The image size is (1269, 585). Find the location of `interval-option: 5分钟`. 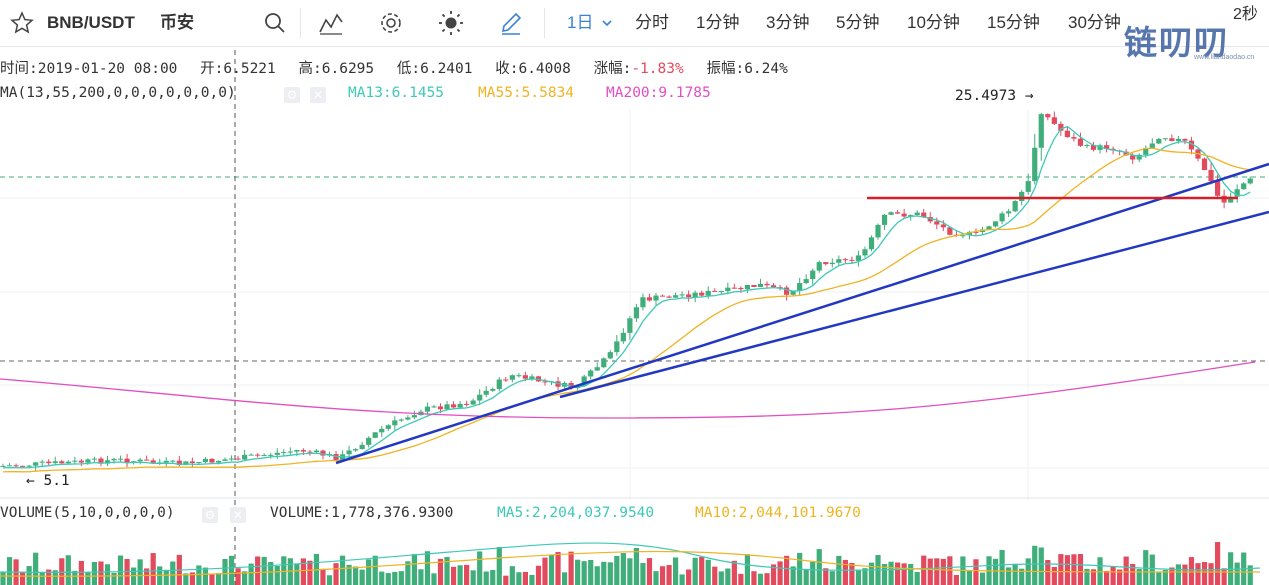

interval-option: 5分钟 is located at coordinates (858, 22).